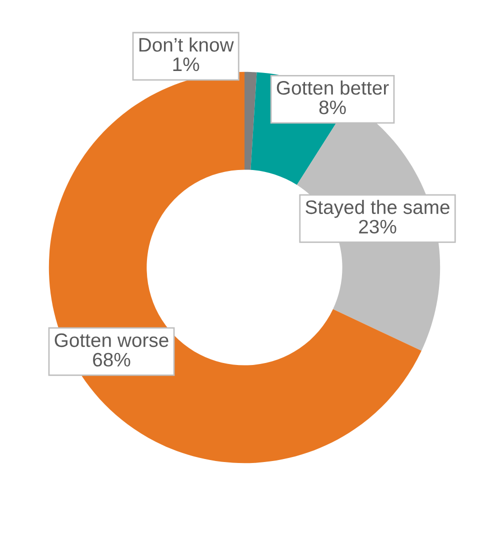  What do you see at coordinates (111, 359) in the screenshot?
I see `data-label: 68%` at bounding box center [111, 359].